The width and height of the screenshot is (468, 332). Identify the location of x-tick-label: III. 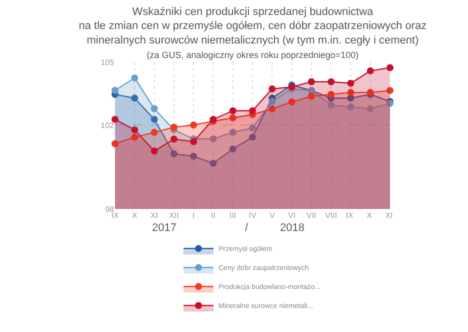
(233, 215).